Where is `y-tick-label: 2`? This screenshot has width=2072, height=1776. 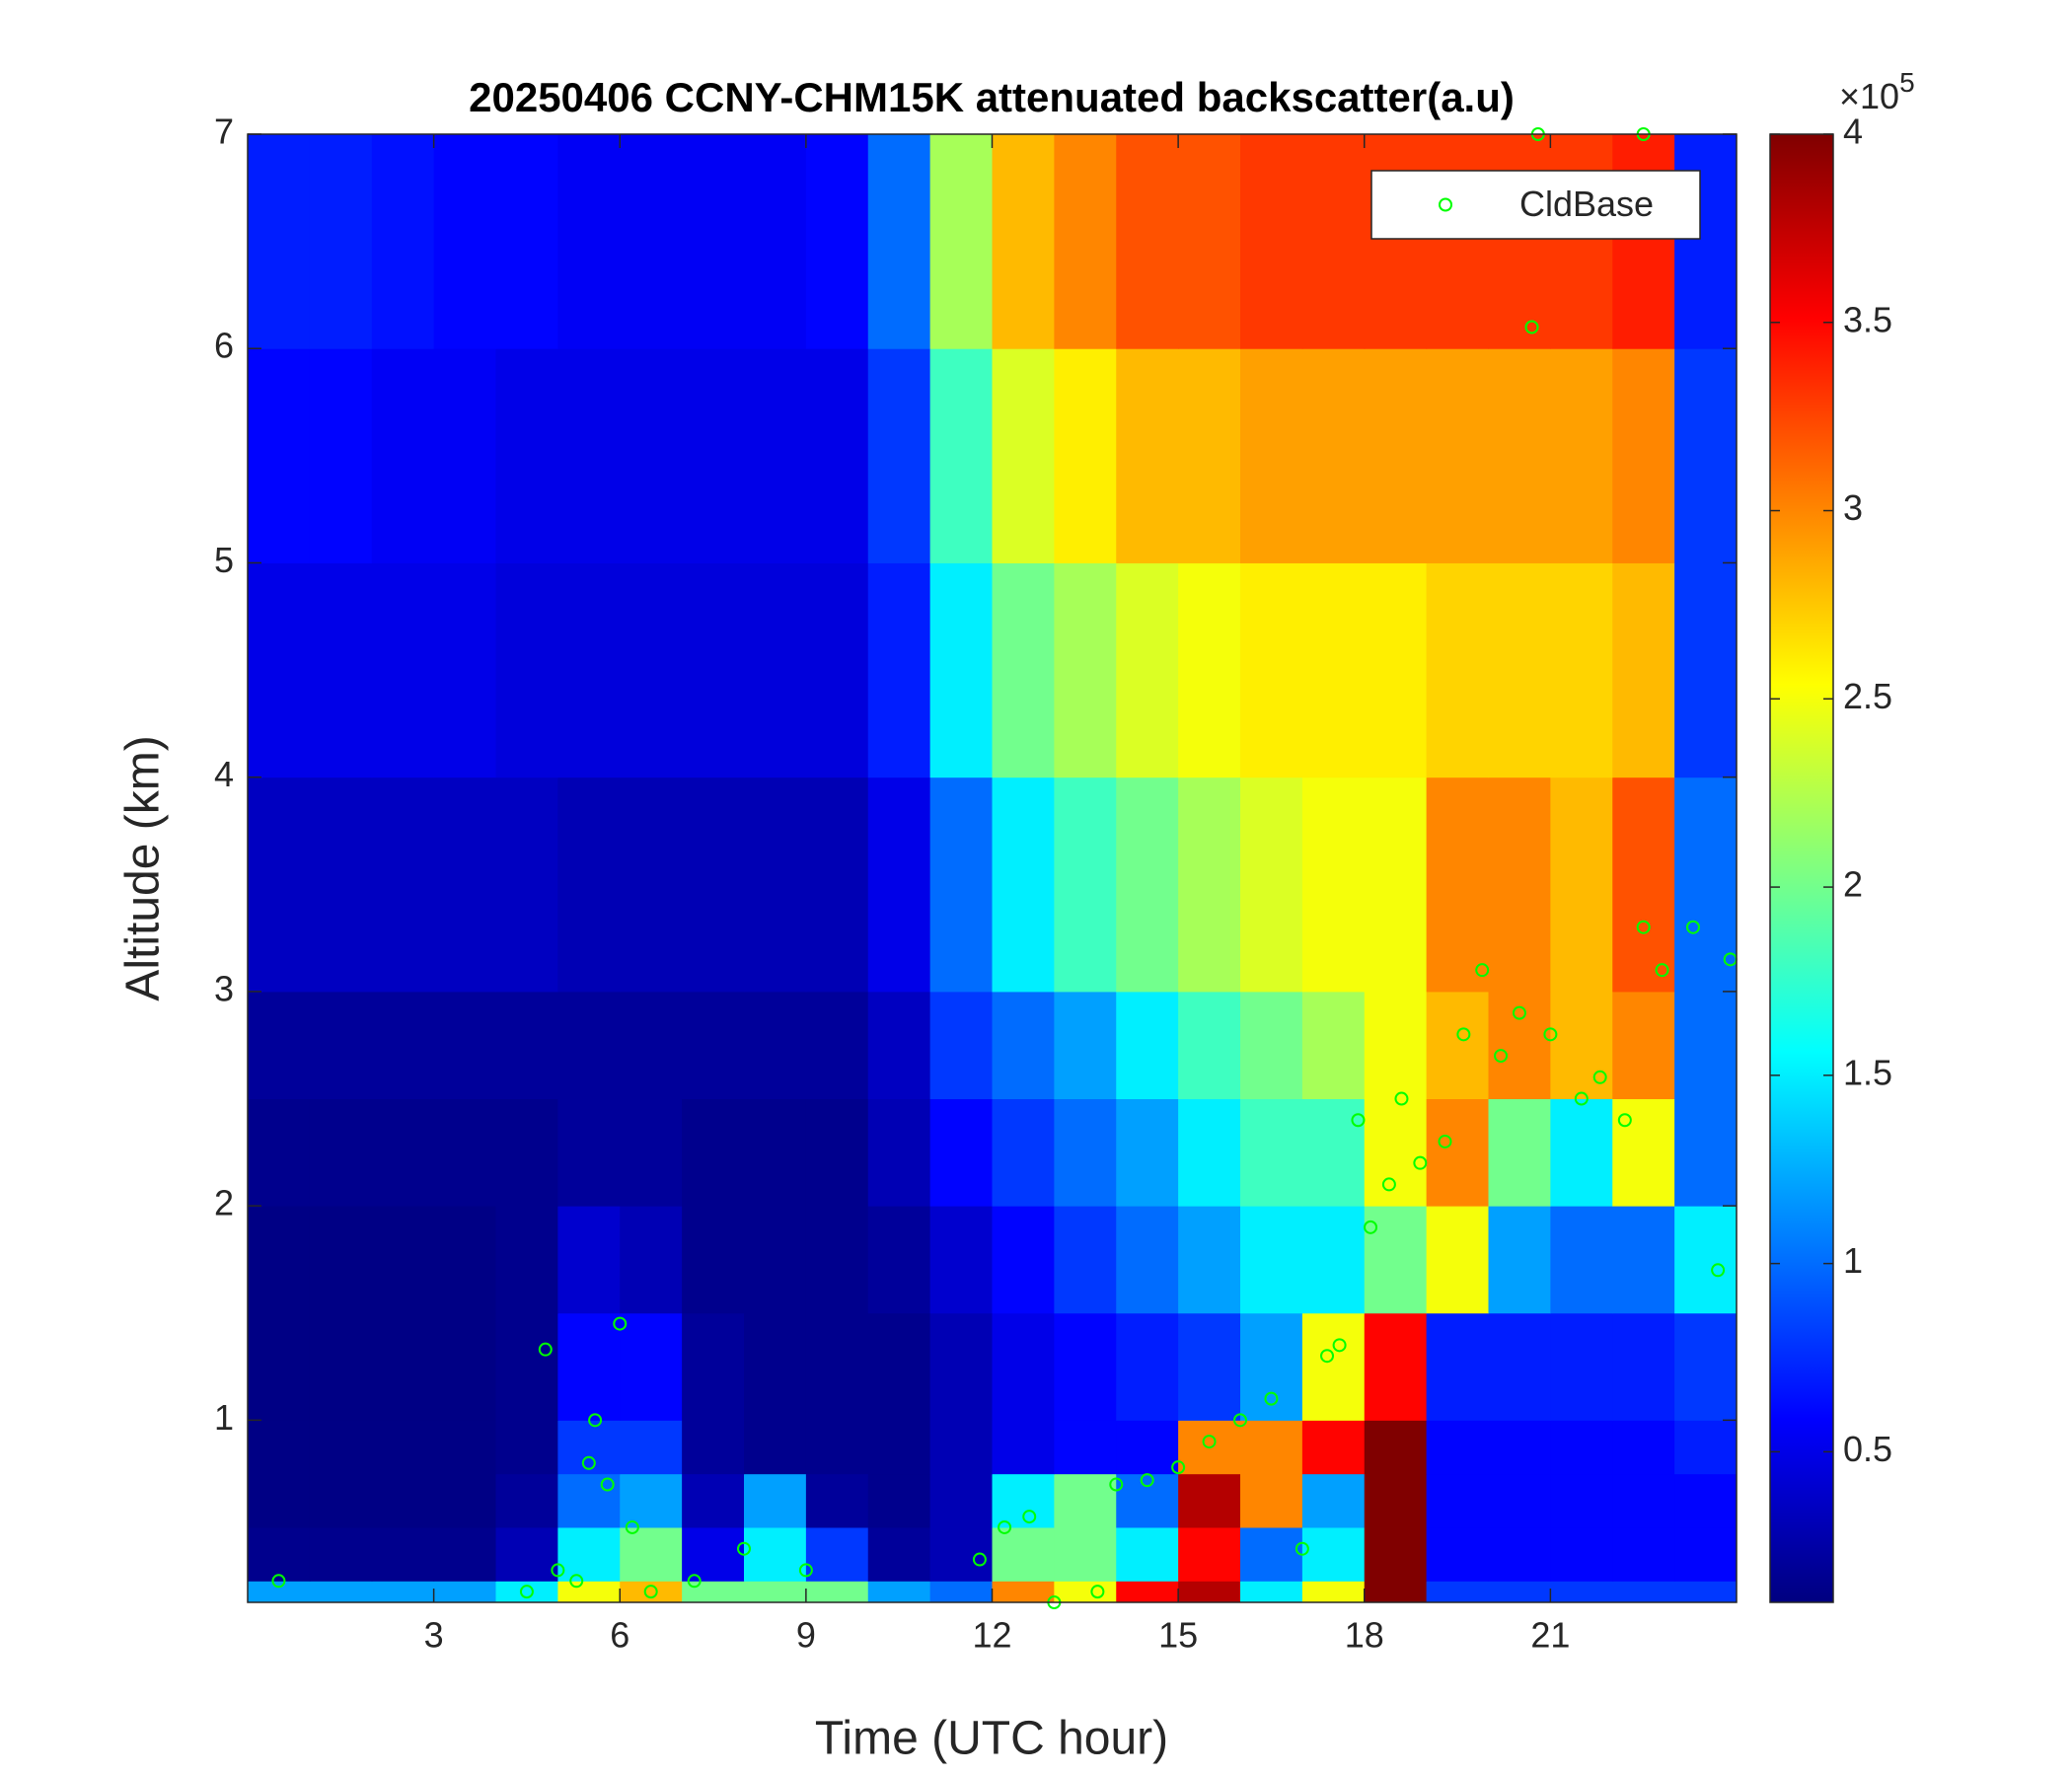 y-tick-label: 2 is located at coordinates (224, 1203).